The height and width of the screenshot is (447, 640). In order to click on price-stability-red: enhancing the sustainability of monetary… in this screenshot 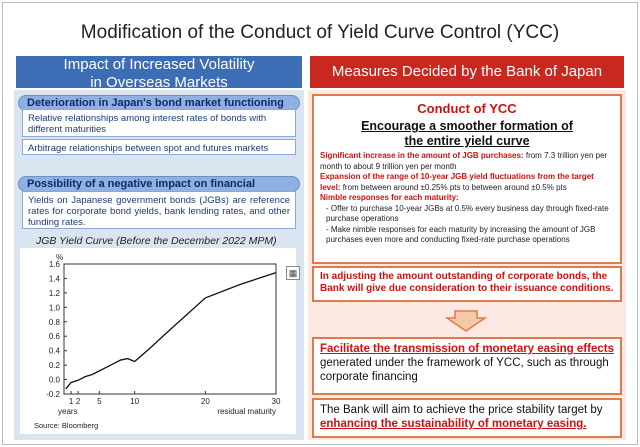, I will do `click(453, 424)`.